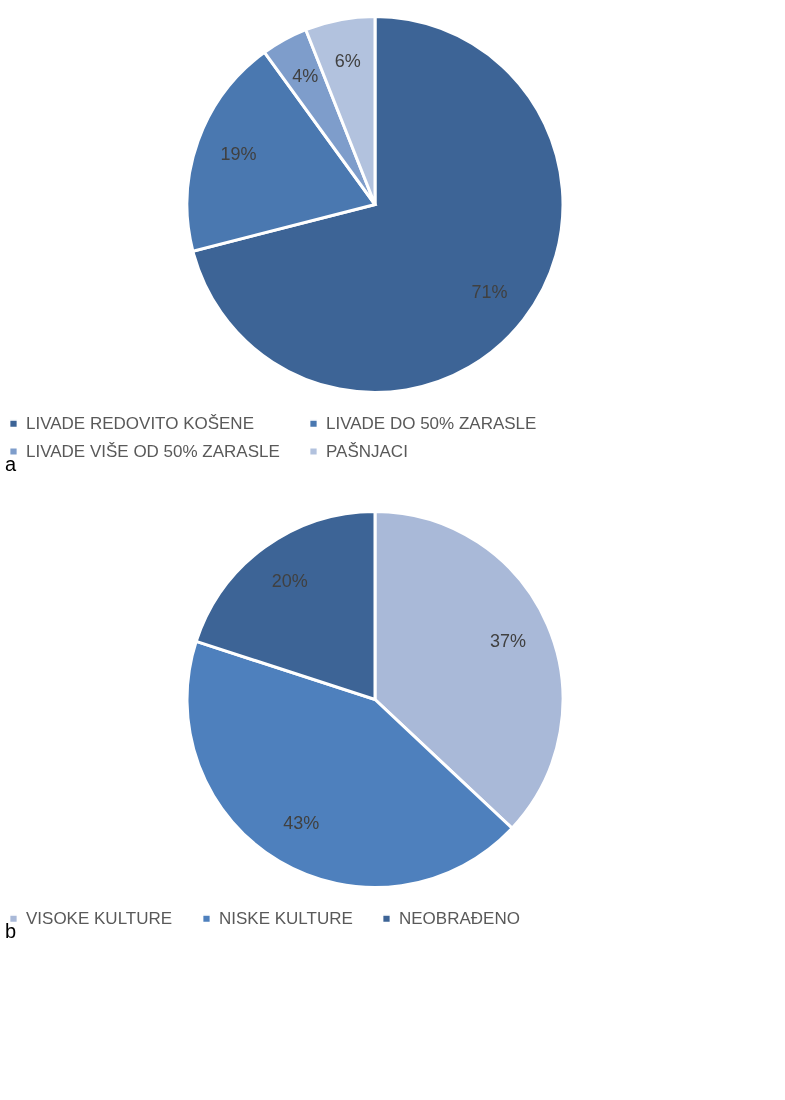 The image size is (785, 1100). Describe the element at coordinates (289, 581) in the screenshot. I see `data-label: 20%` at that location.